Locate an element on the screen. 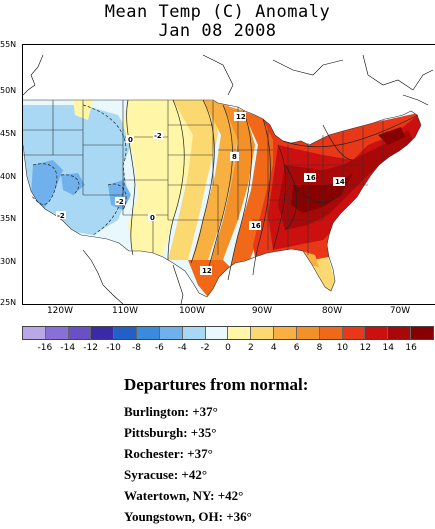 Image resolution: width=435 pixels, height=529 pixels. departure-row-watertown: Watertown, NY: +42° is located at coordinates (184, 495).